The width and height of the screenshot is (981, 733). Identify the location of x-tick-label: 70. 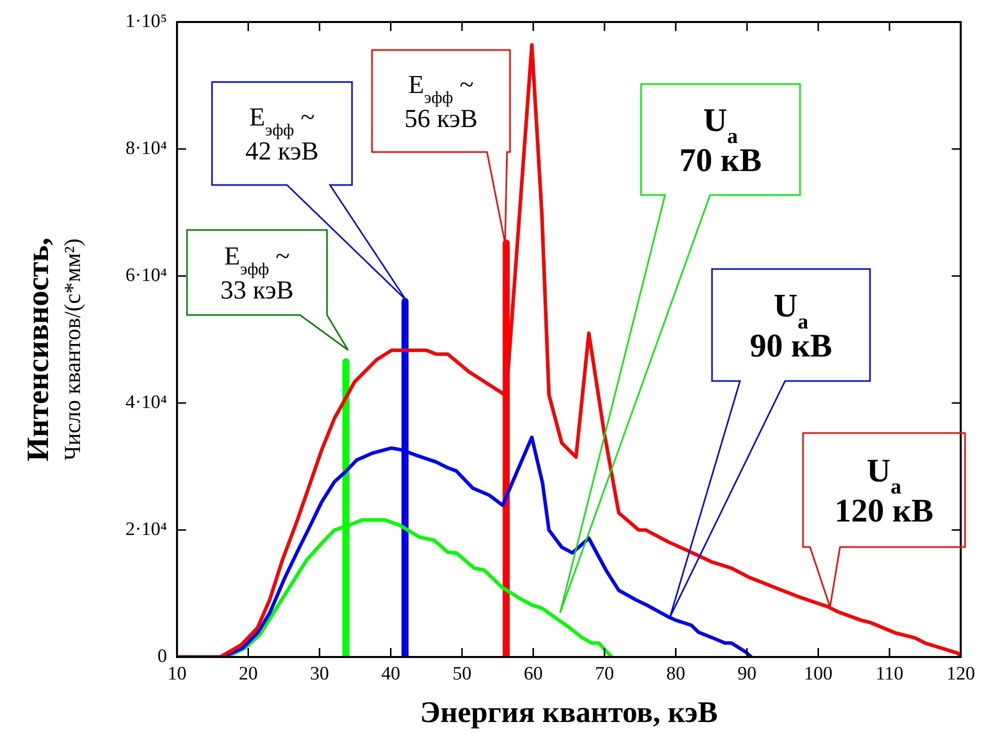
(604, 673).